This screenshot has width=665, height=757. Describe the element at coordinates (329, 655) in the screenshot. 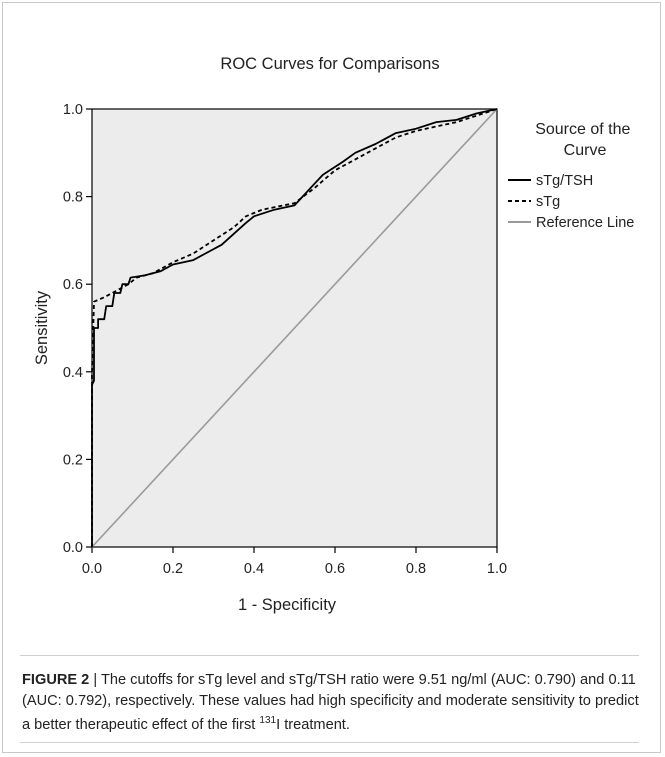

I see `caption-divider` at that location.